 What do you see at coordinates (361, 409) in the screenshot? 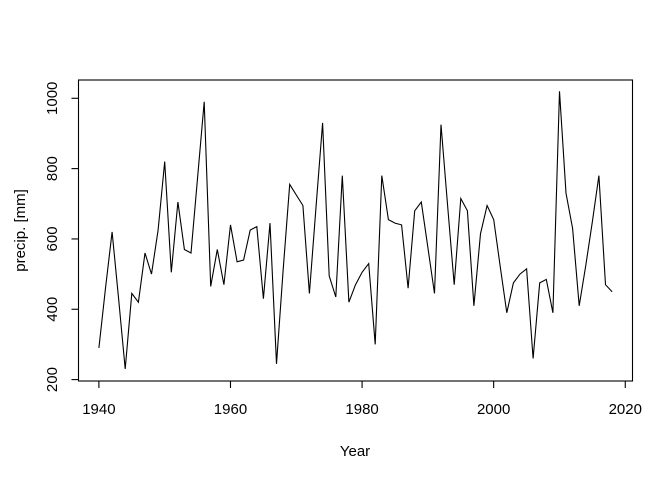
I see `x-tick-label: 1980` at bounding box center [361, 409].